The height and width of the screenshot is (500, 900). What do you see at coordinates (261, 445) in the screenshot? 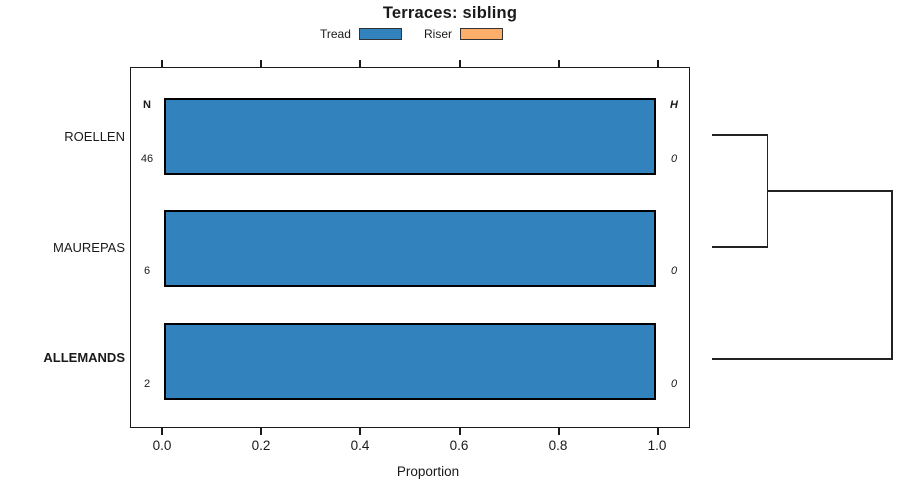
I see `x-tick-label: 0.2` at bounding box center [261, 445].